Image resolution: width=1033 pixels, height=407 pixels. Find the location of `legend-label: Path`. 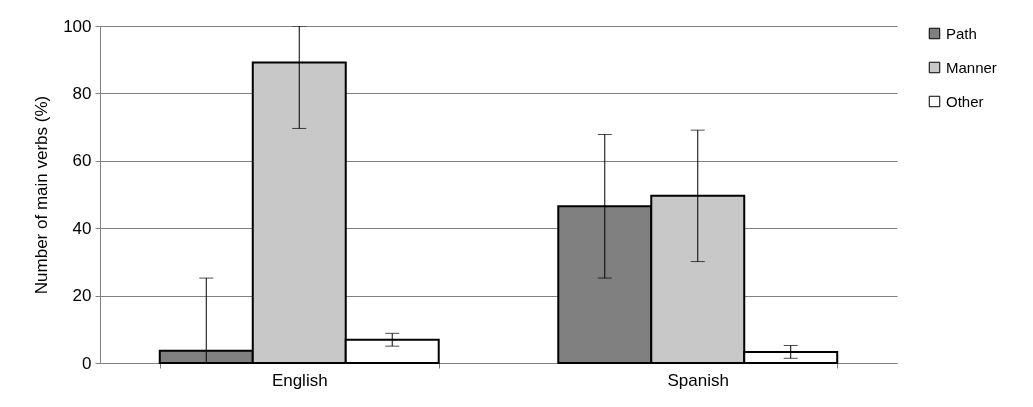

legend-label: Path is located at coordinates (961, 33).